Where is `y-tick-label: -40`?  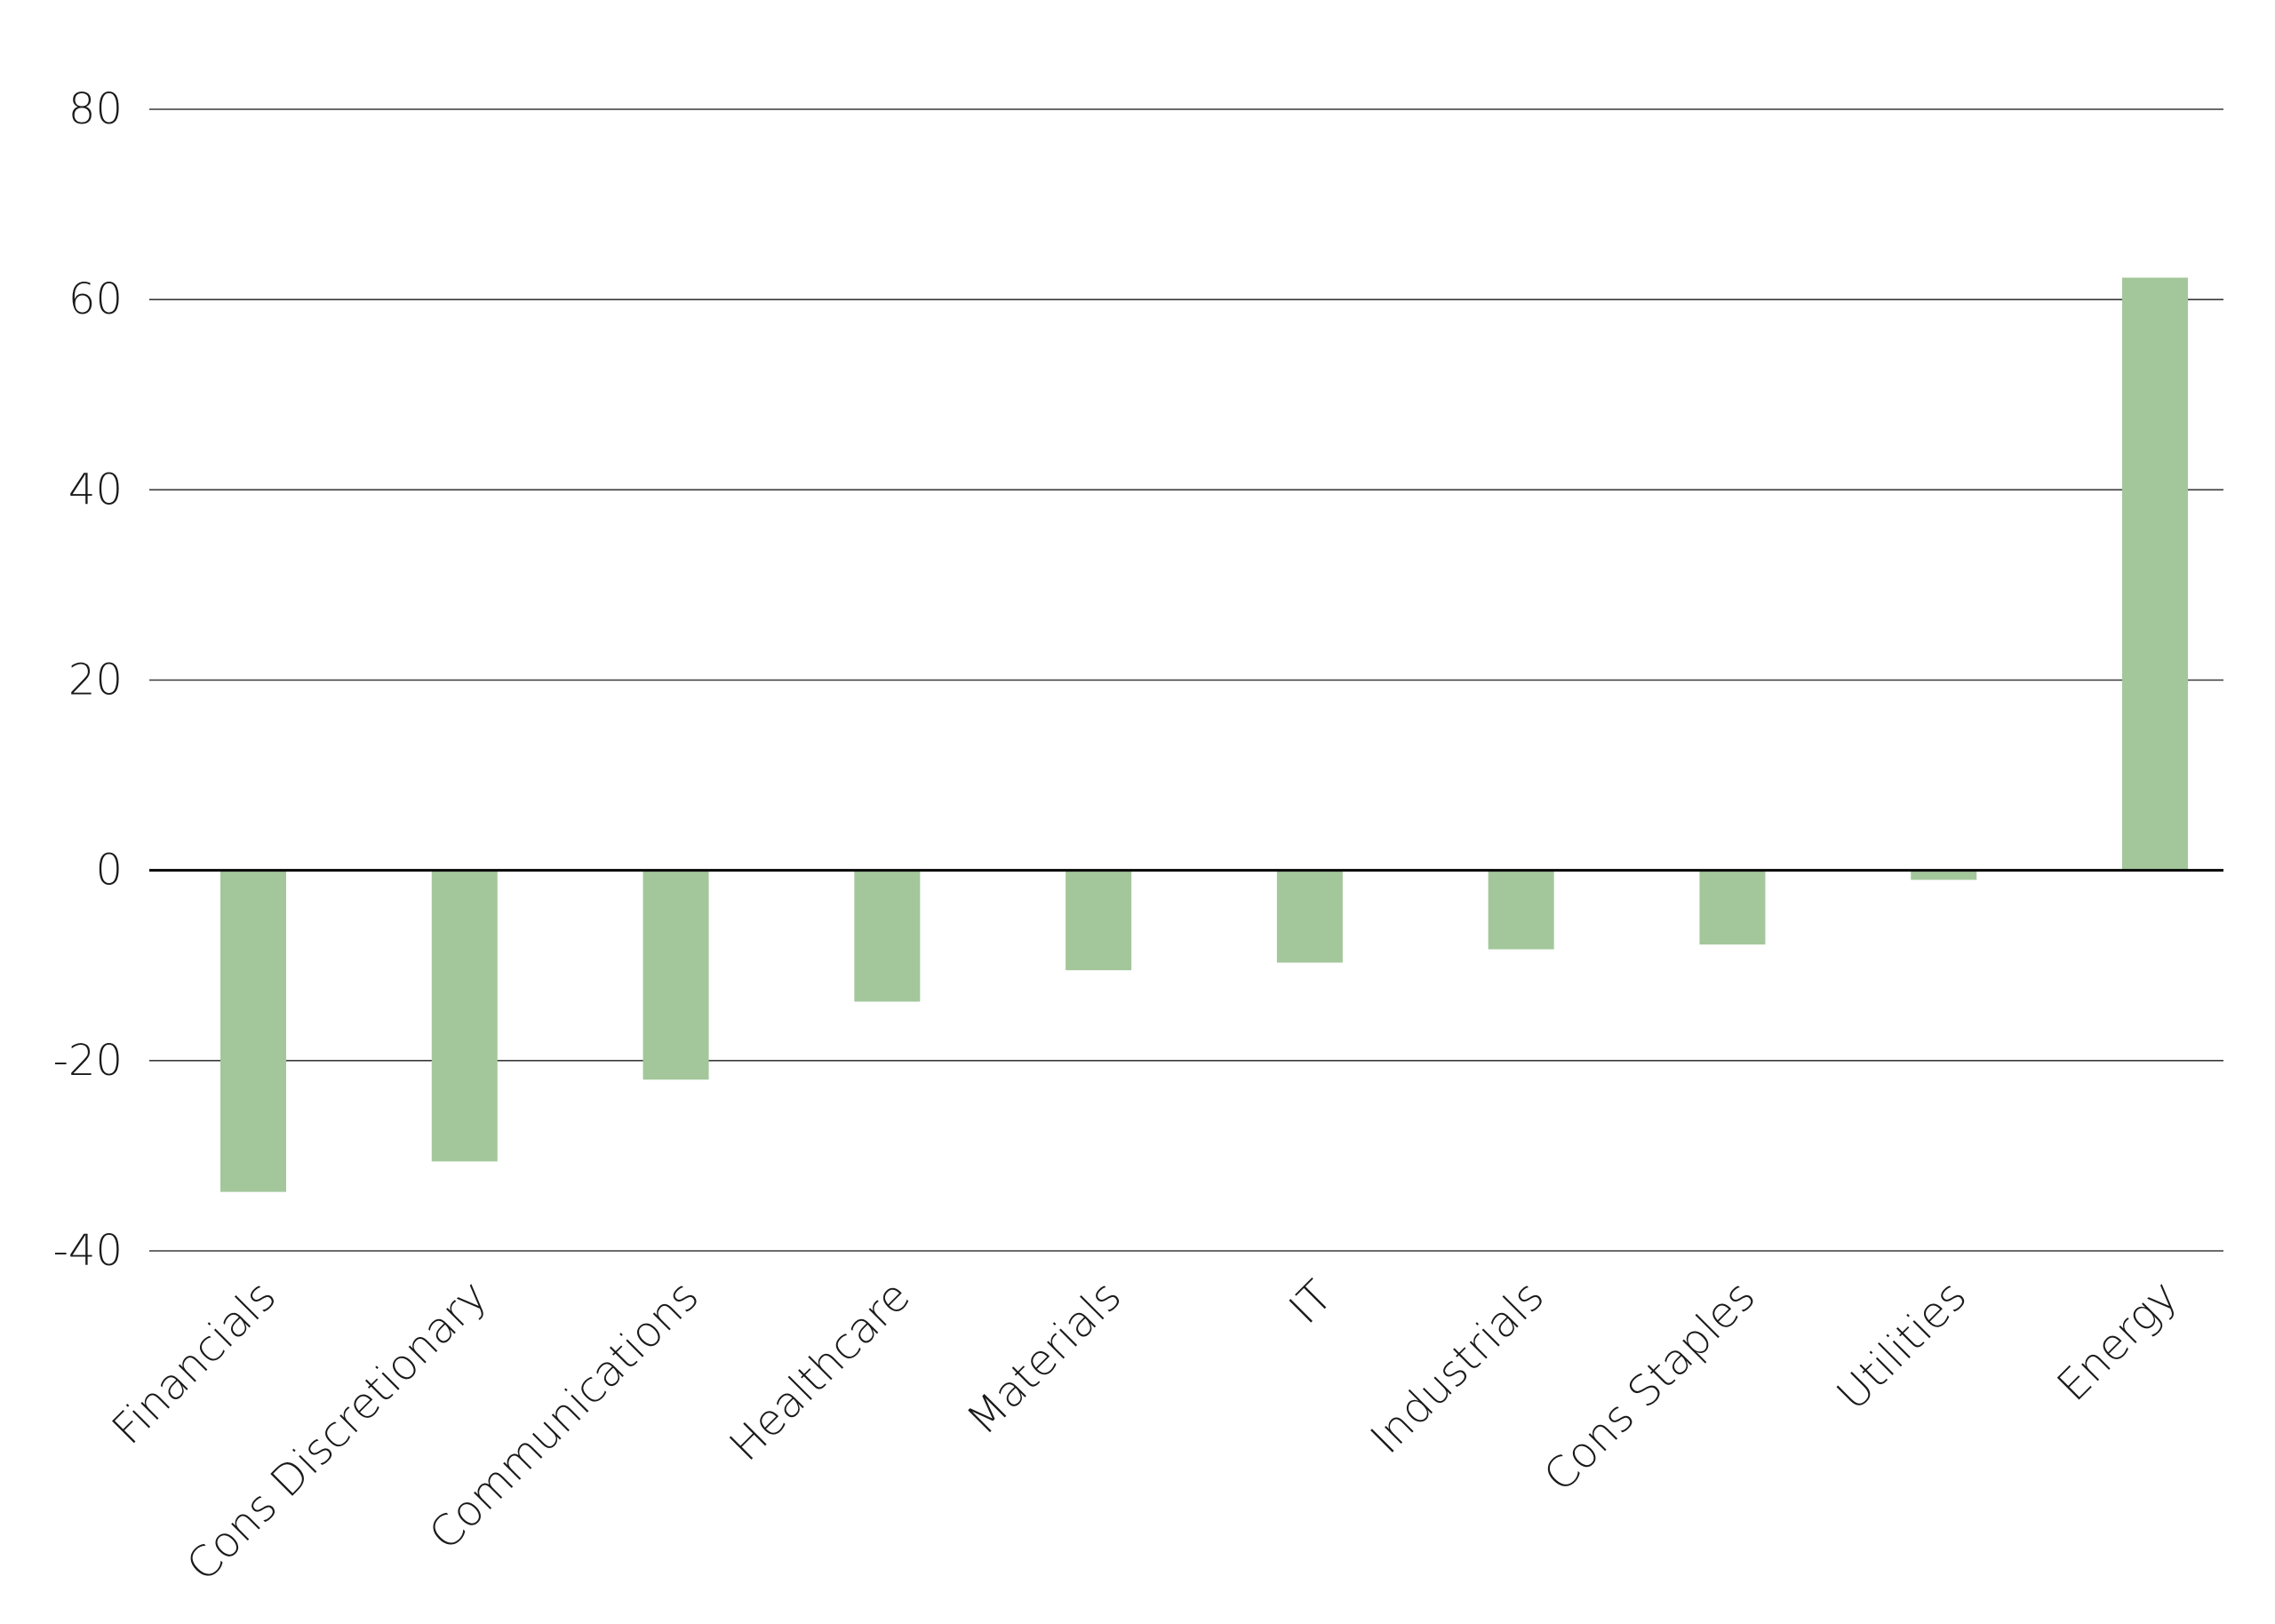 y-tick-label: -40 is located at coordinates (88, 1251).